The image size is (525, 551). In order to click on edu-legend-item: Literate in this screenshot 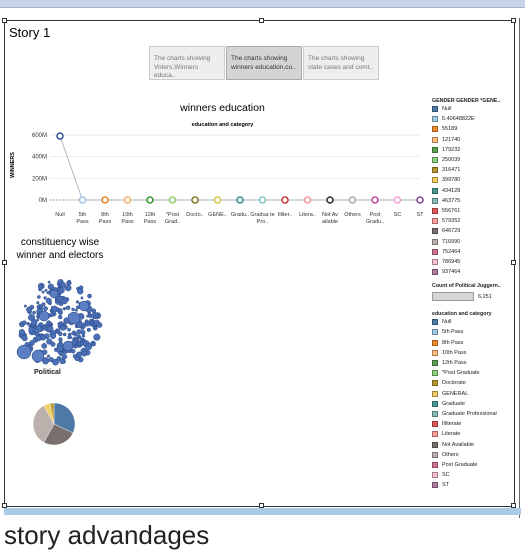, I will do `click(473, 434)`.